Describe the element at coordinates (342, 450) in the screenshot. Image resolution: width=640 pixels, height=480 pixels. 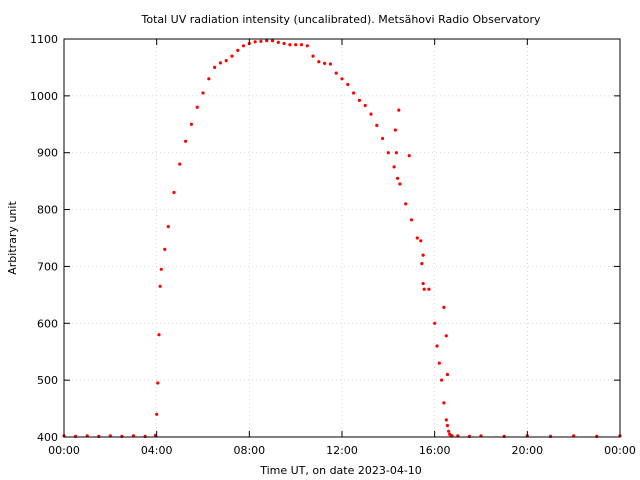
I see `x-tick-label: 12:00` at that location.